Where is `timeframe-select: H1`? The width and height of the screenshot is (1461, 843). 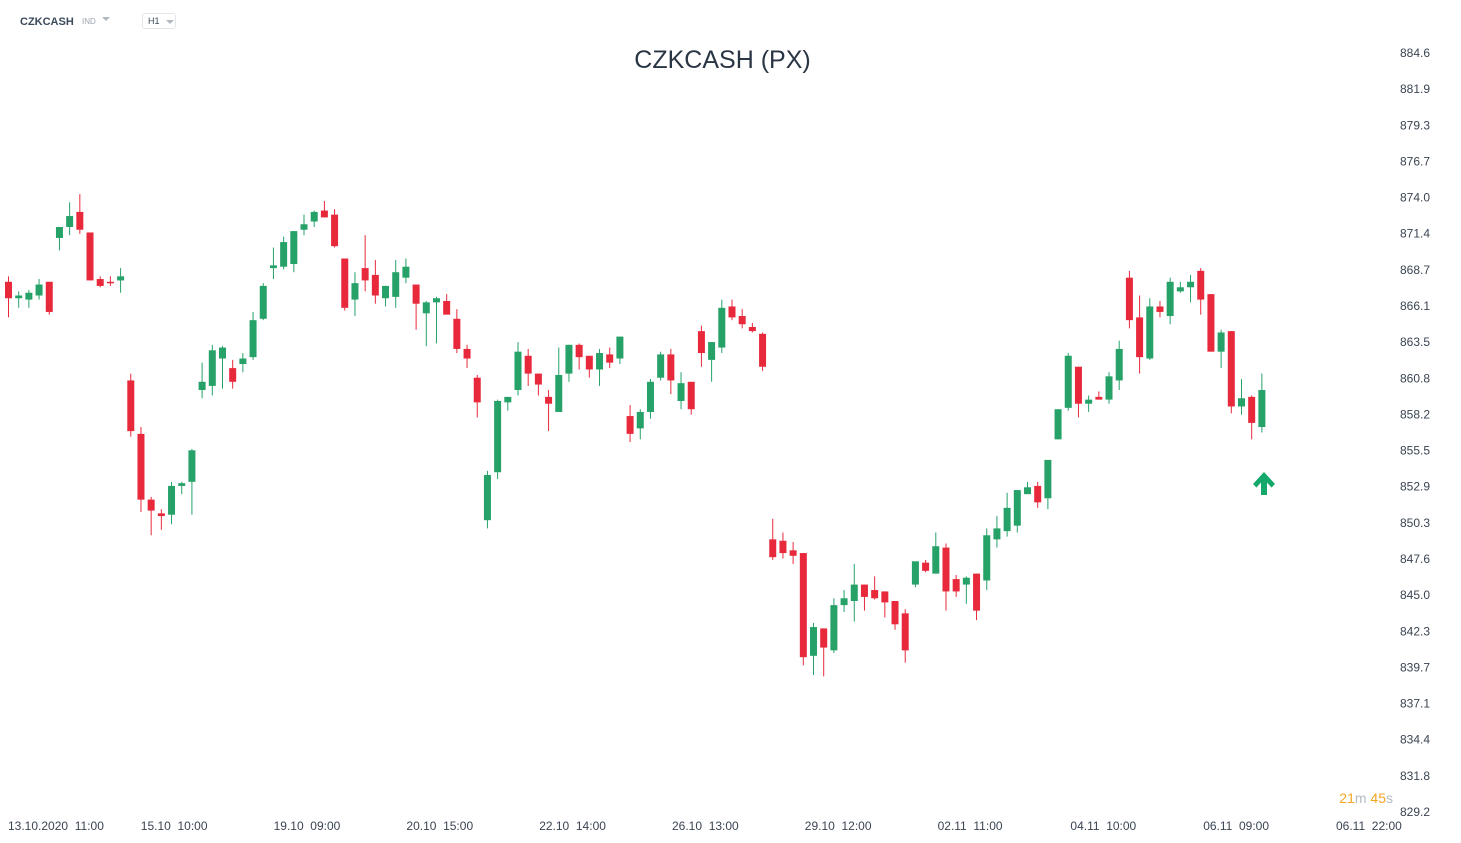 timeframe-select: H1 is located at coordinates (159, 21).